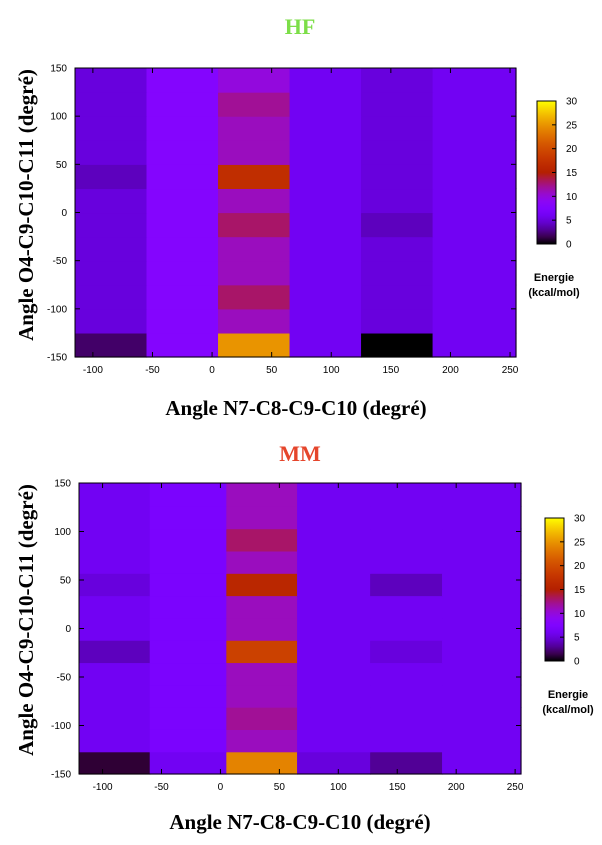 The image size is (602, 845). Describe the element at coordinates (300, 26) in the screenshot. I see `hf-title: HF` at that location.